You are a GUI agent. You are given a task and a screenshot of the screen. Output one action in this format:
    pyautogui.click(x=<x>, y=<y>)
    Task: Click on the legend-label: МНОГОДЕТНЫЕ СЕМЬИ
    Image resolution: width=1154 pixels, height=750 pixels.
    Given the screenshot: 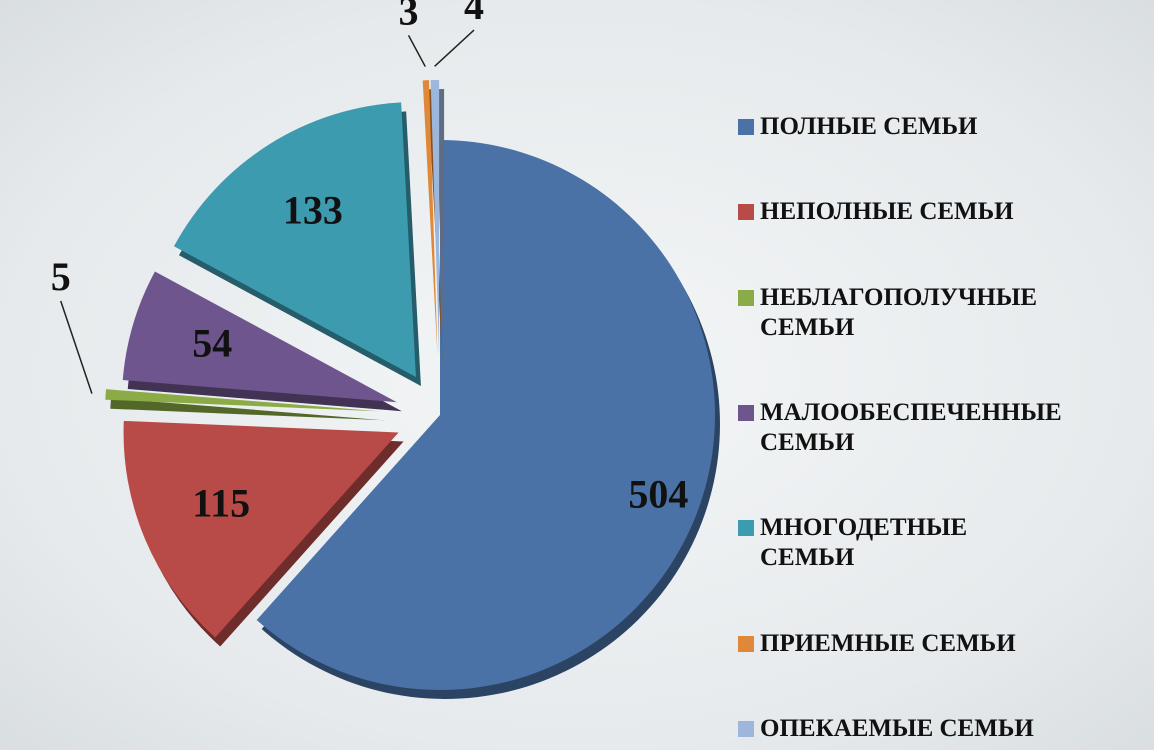 What is the action you would take?
    pyautogui.click(x=864, y=543)
    